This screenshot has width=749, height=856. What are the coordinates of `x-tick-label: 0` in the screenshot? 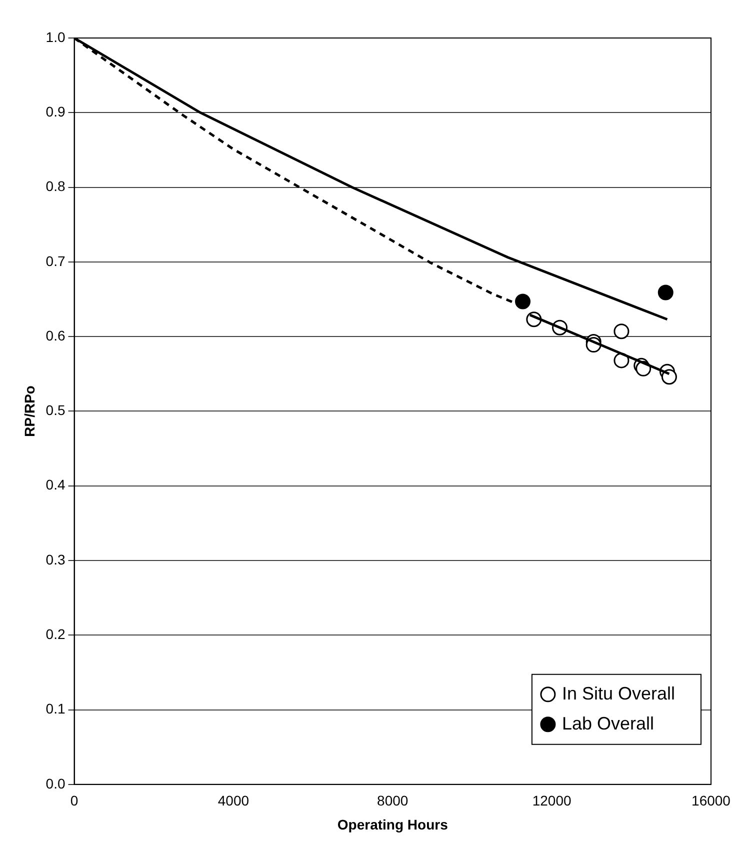 It's located at (74, 800).